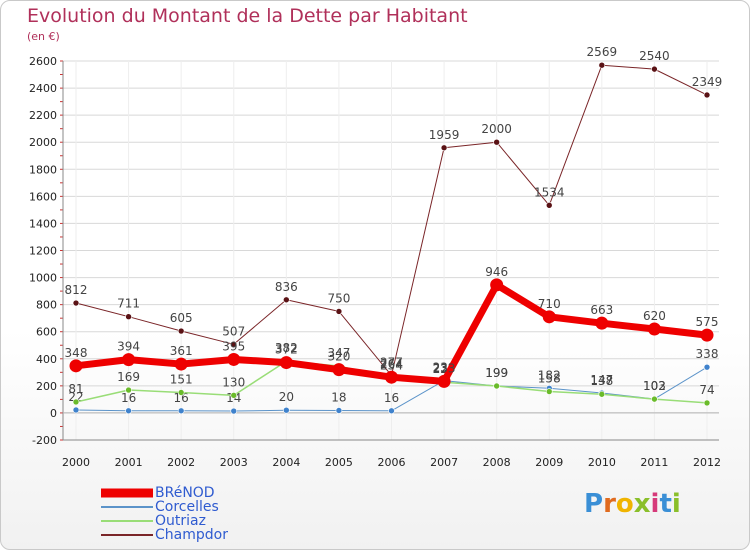 This screenshot has width=750, height=550. I want to click on x-tick-label: 2003, so click(234, 462).